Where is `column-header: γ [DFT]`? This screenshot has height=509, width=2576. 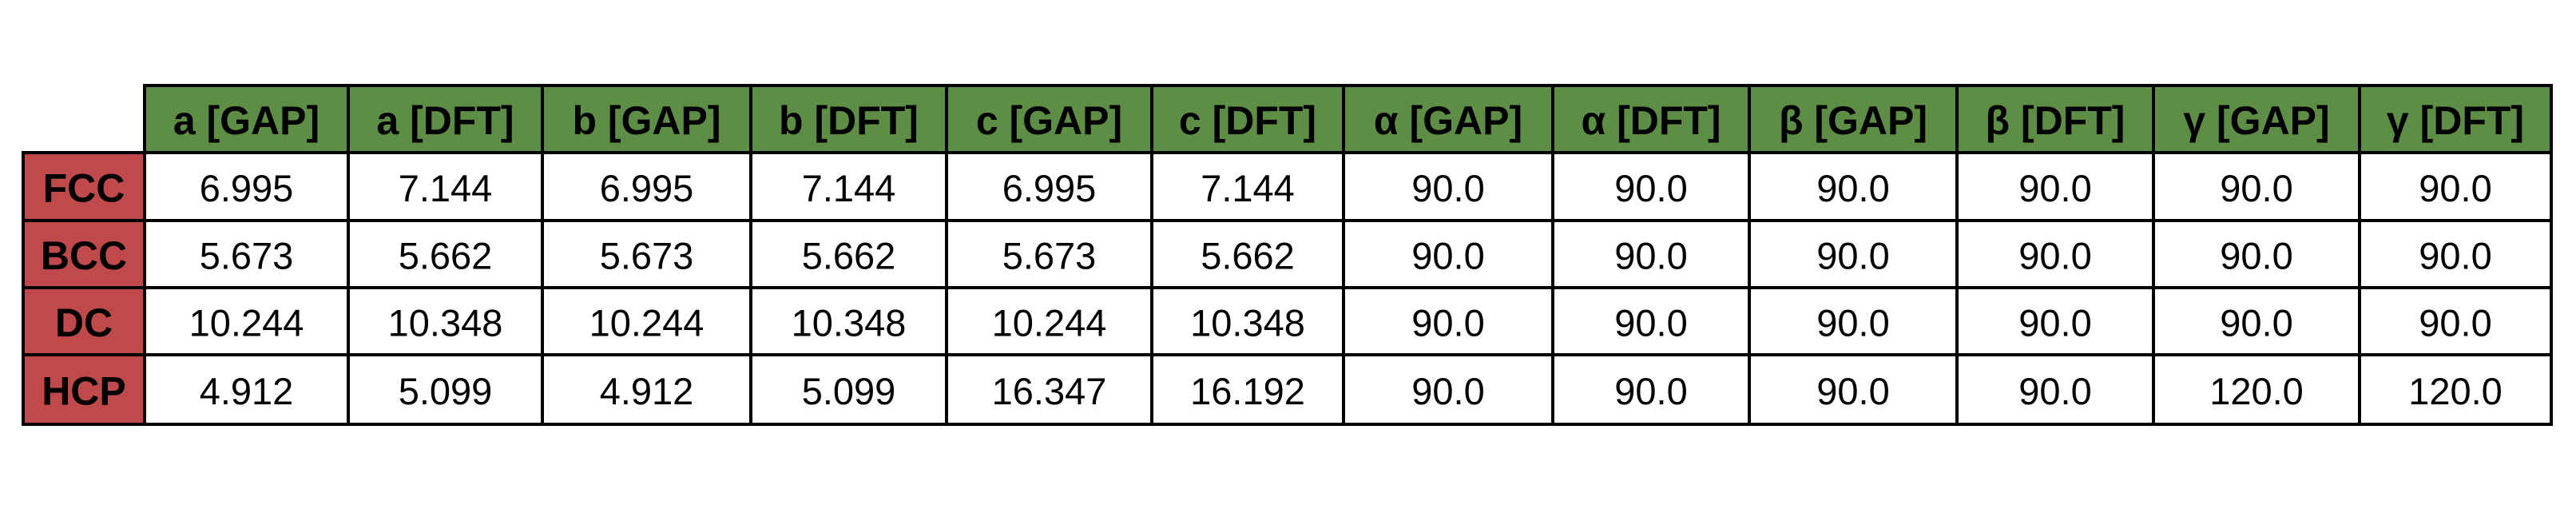
column-header: γ [DFT] is located at coordinates (2455, 121).